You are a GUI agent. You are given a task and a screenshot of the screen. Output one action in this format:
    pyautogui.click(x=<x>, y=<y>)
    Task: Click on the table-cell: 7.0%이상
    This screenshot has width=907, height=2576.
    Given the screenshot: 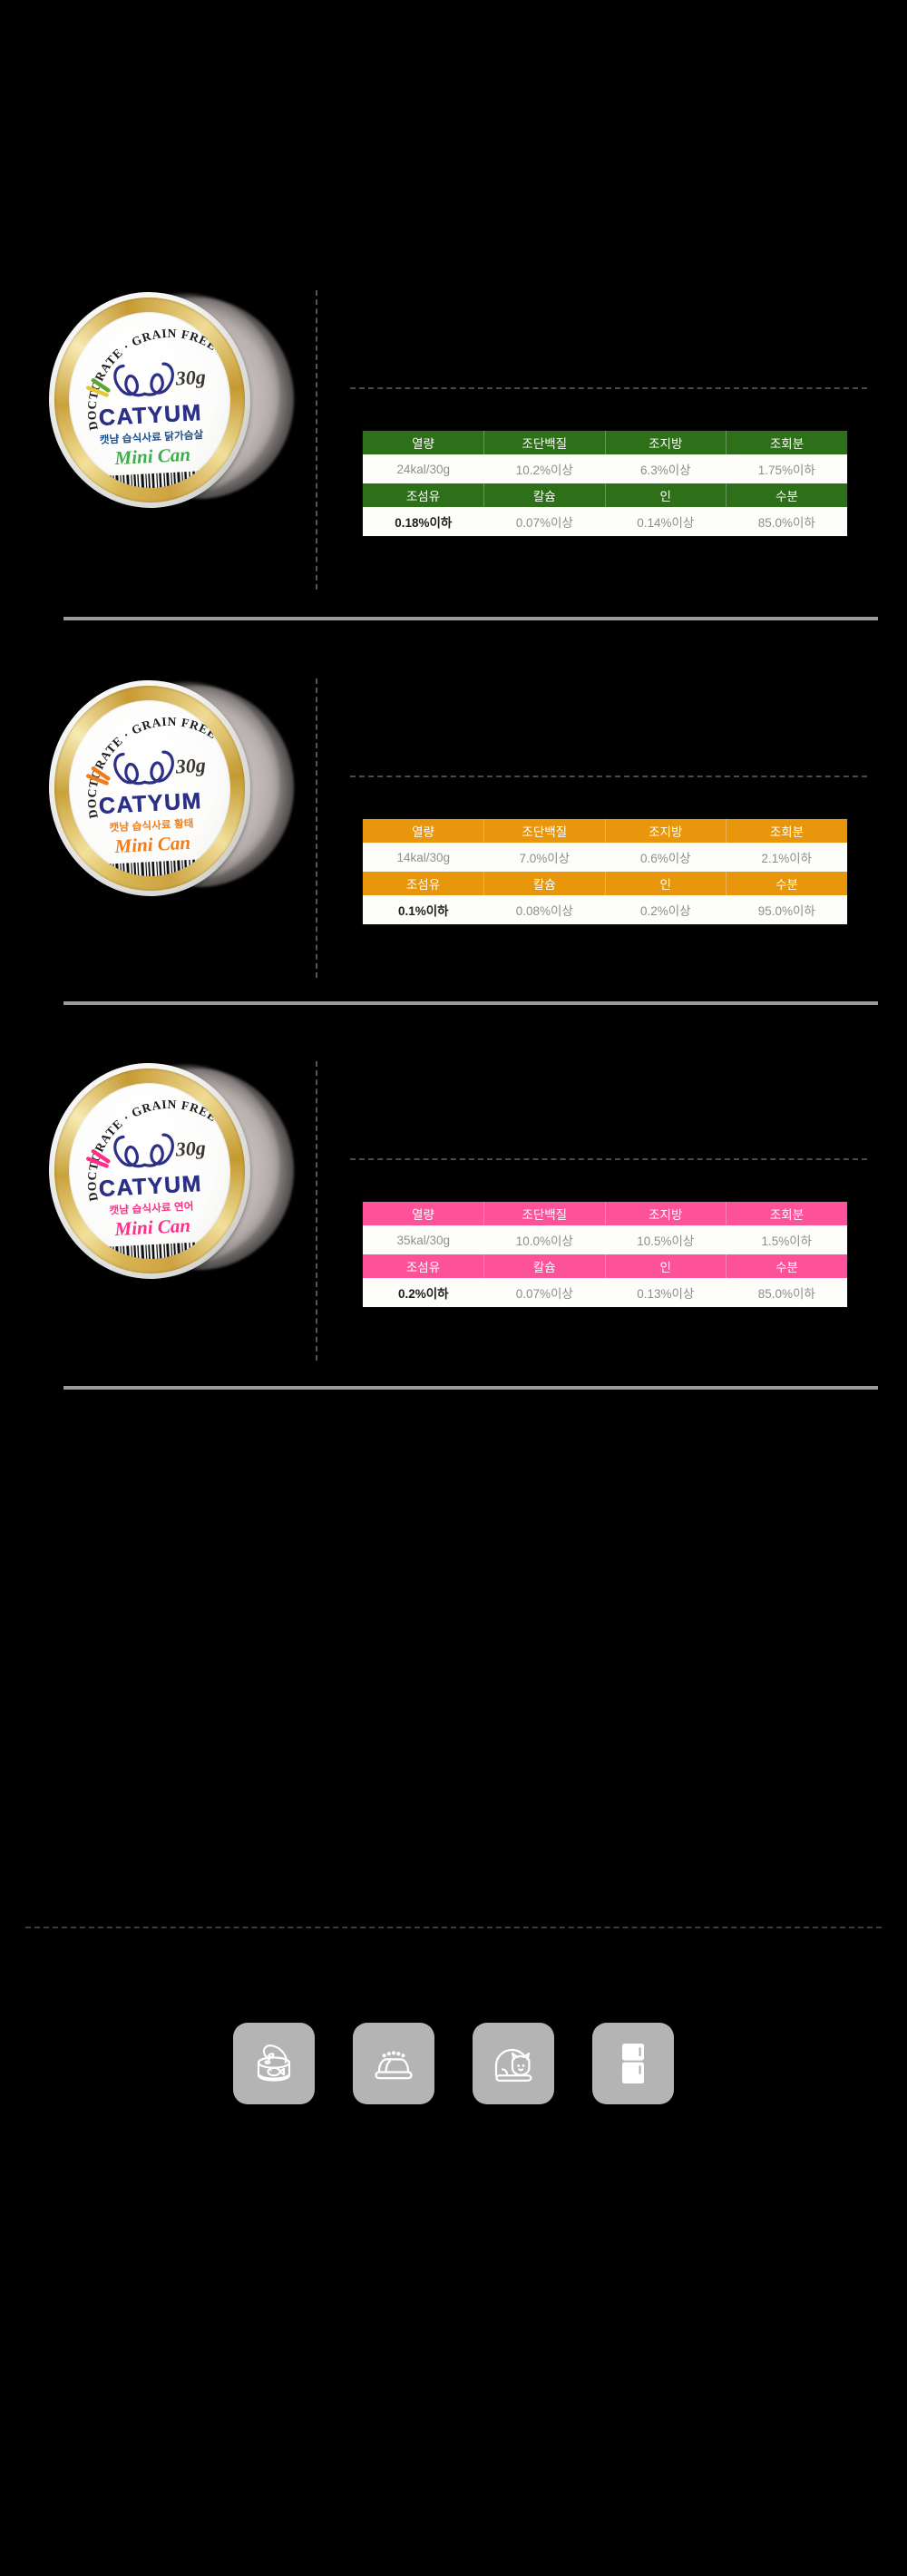 What is the action you would take?
    pyautogui.click(x=544, y=857)
    